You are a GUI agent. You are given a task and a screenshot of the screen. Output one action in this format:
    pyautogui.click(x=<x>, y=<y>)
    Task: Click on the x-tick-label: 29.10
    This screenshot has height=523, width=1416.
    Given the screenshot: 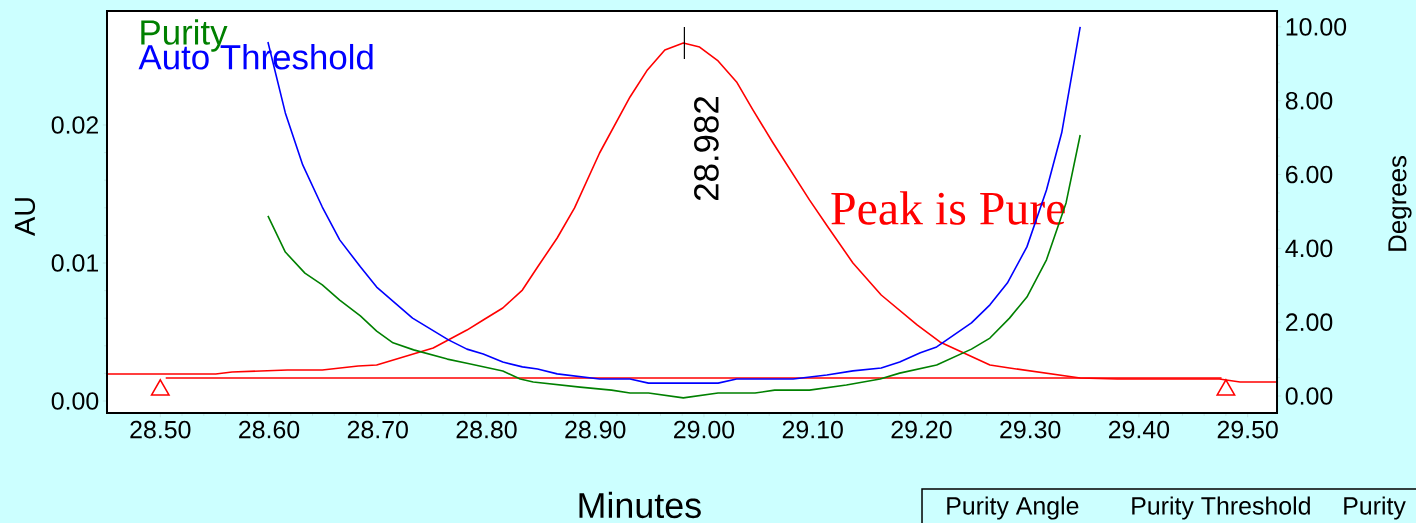 What is the action you would take?
    pyautogui.click(x=812, y=429)
    